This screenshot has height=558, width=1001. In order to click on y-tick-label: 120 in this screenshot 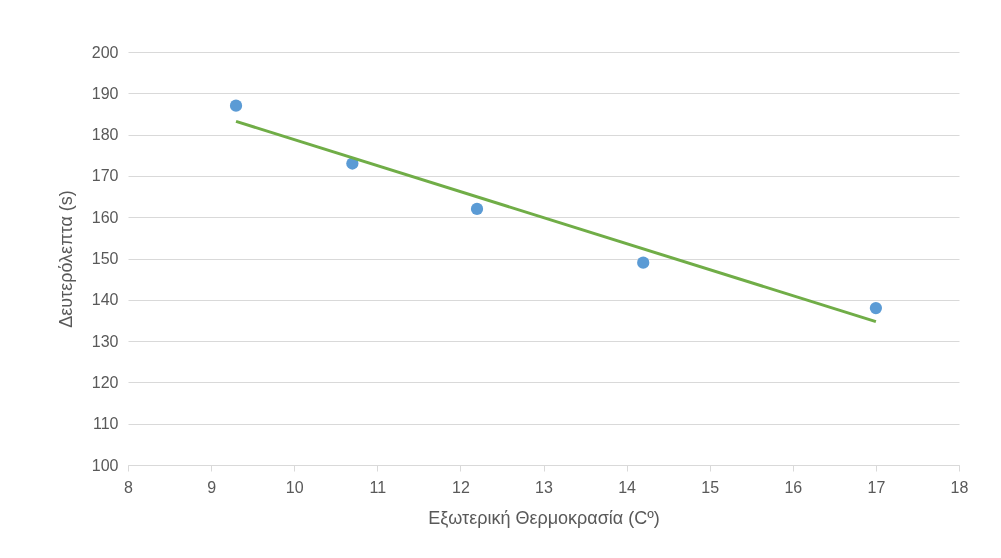, I will do `click(105, 382)`.